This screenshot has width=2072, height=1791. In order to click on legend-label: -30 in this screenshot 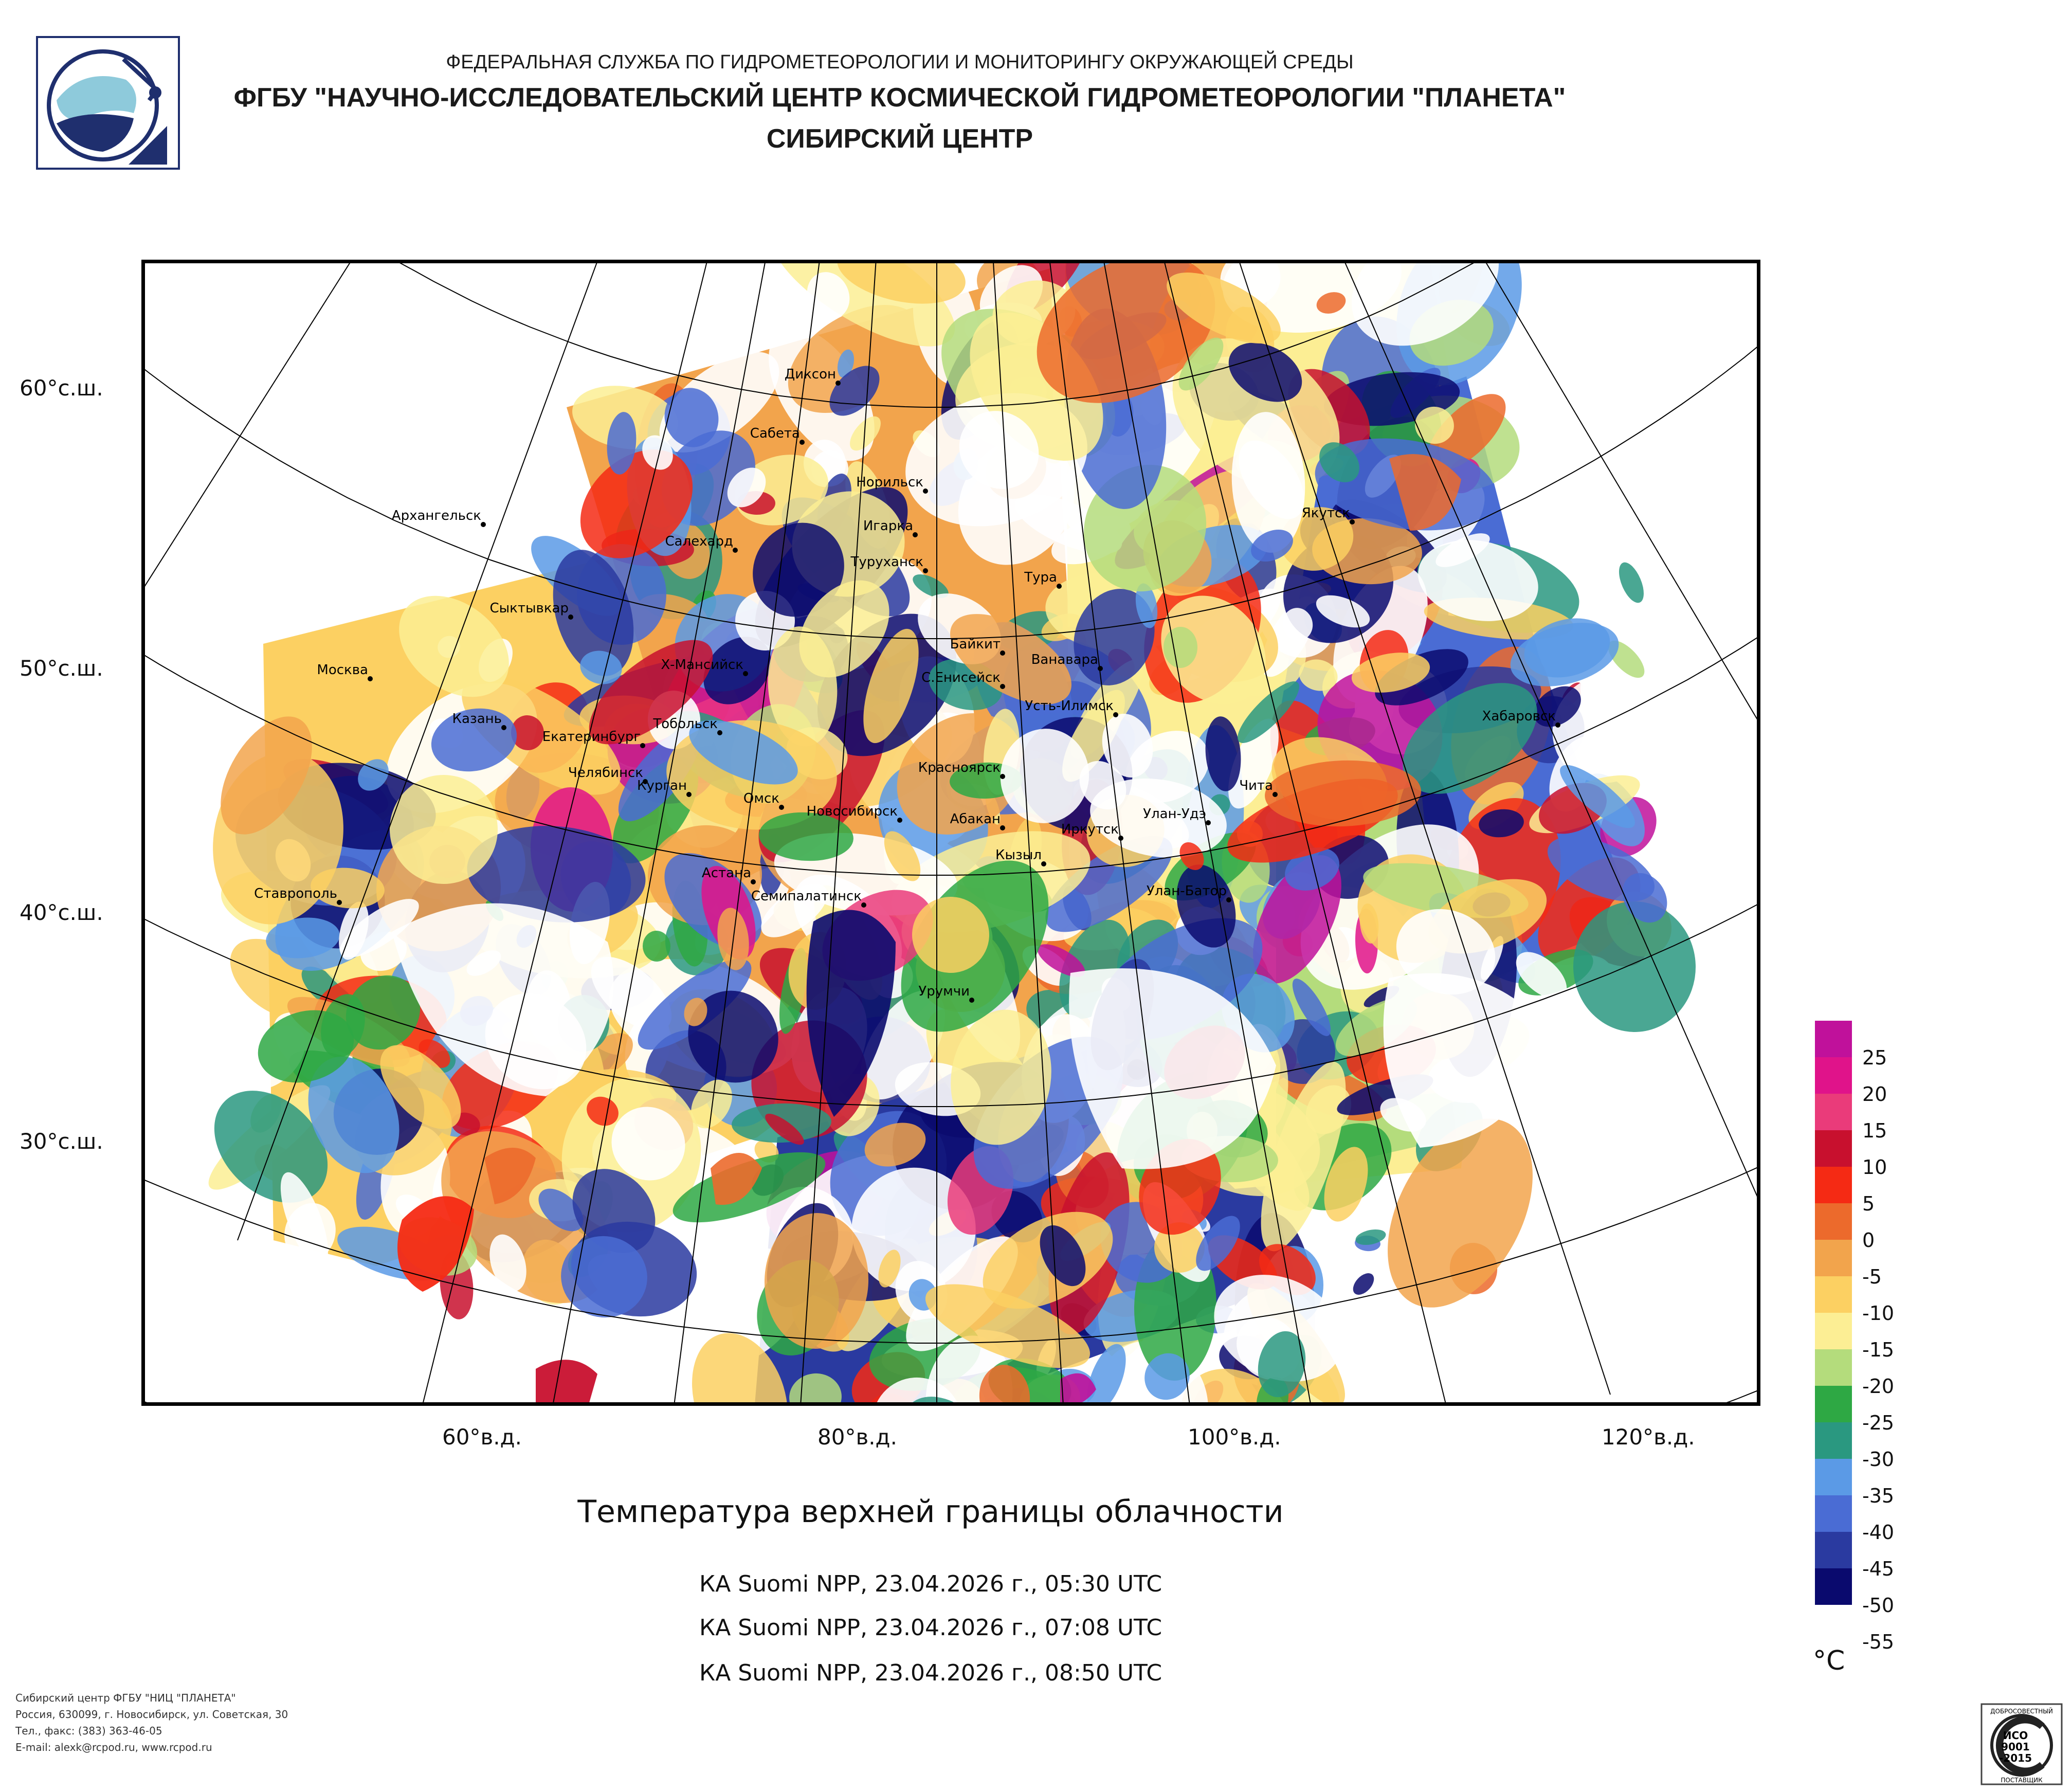, I will do `click(1878, 1459)`.